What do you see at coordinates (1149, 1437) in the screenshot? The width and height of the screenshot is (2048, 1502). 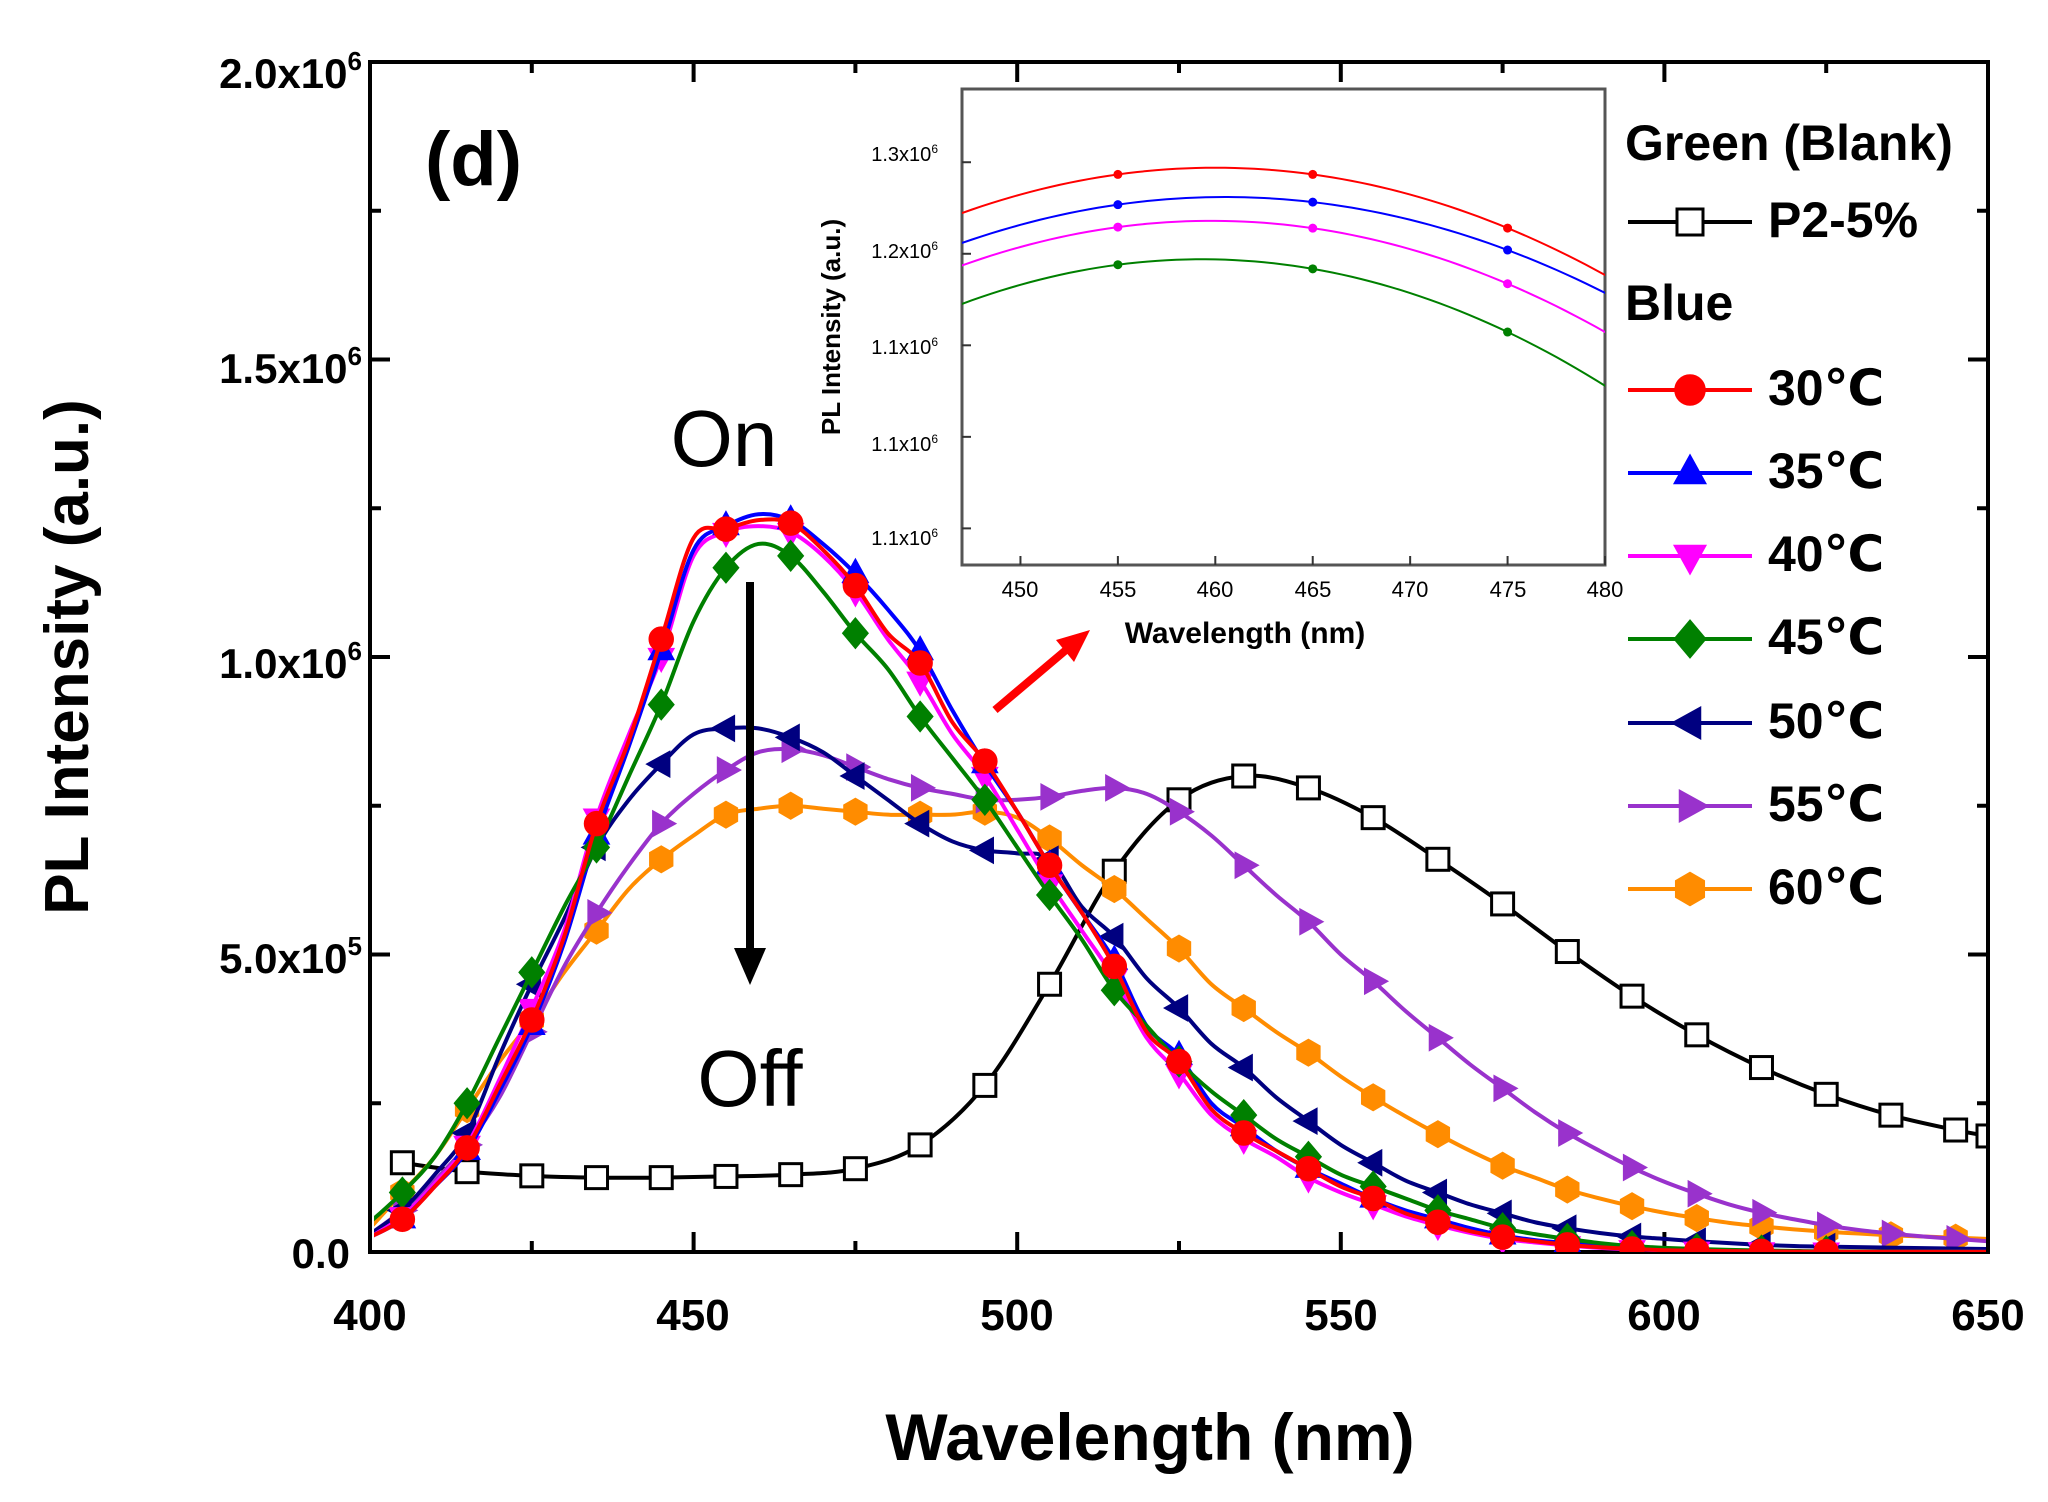 I see `x-axis-label: Wavelength (nm)` at bounding box center [1149, 1437].